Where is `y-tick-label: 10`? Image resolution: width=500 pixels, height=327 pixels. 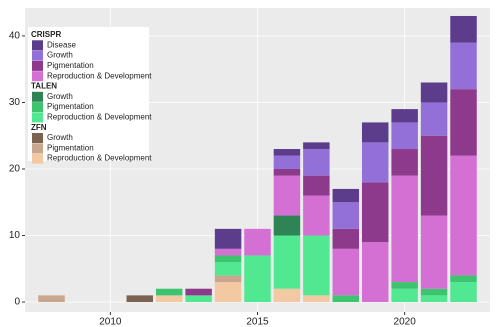 y-tick-label: 10 is located at coordinates (15, 235).